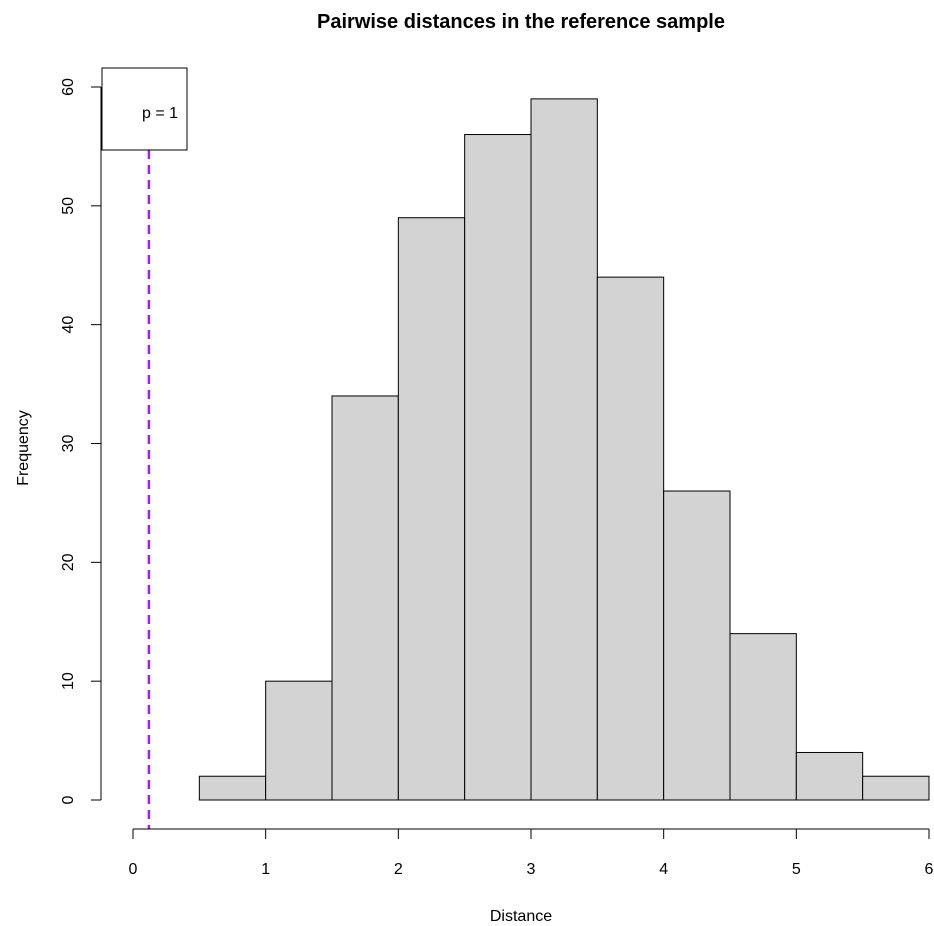  What do you see at coordinates (68, 325) in the screenshot?
I see `y-tick-label: 40` at bounding box center [68, 325].